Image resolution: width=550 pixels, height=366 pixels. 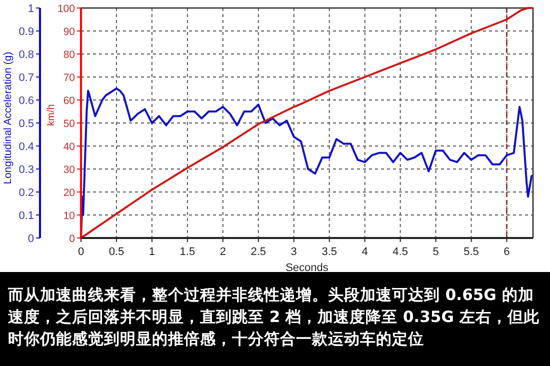 I want to click on x-tick-label: 3, so click(x=293, y=252).